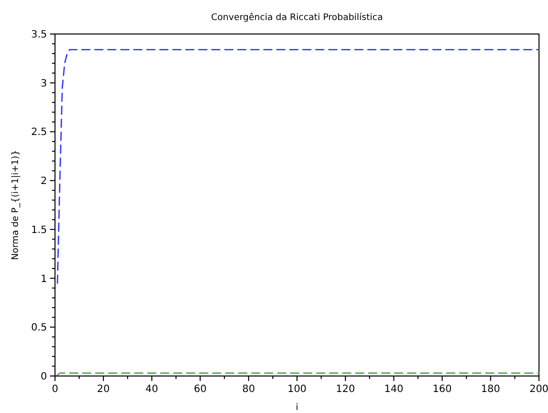 Image resolution: width=548 pixels, height=413 pixels. I want to click on x-tick-label: 80, so click(248, 389).